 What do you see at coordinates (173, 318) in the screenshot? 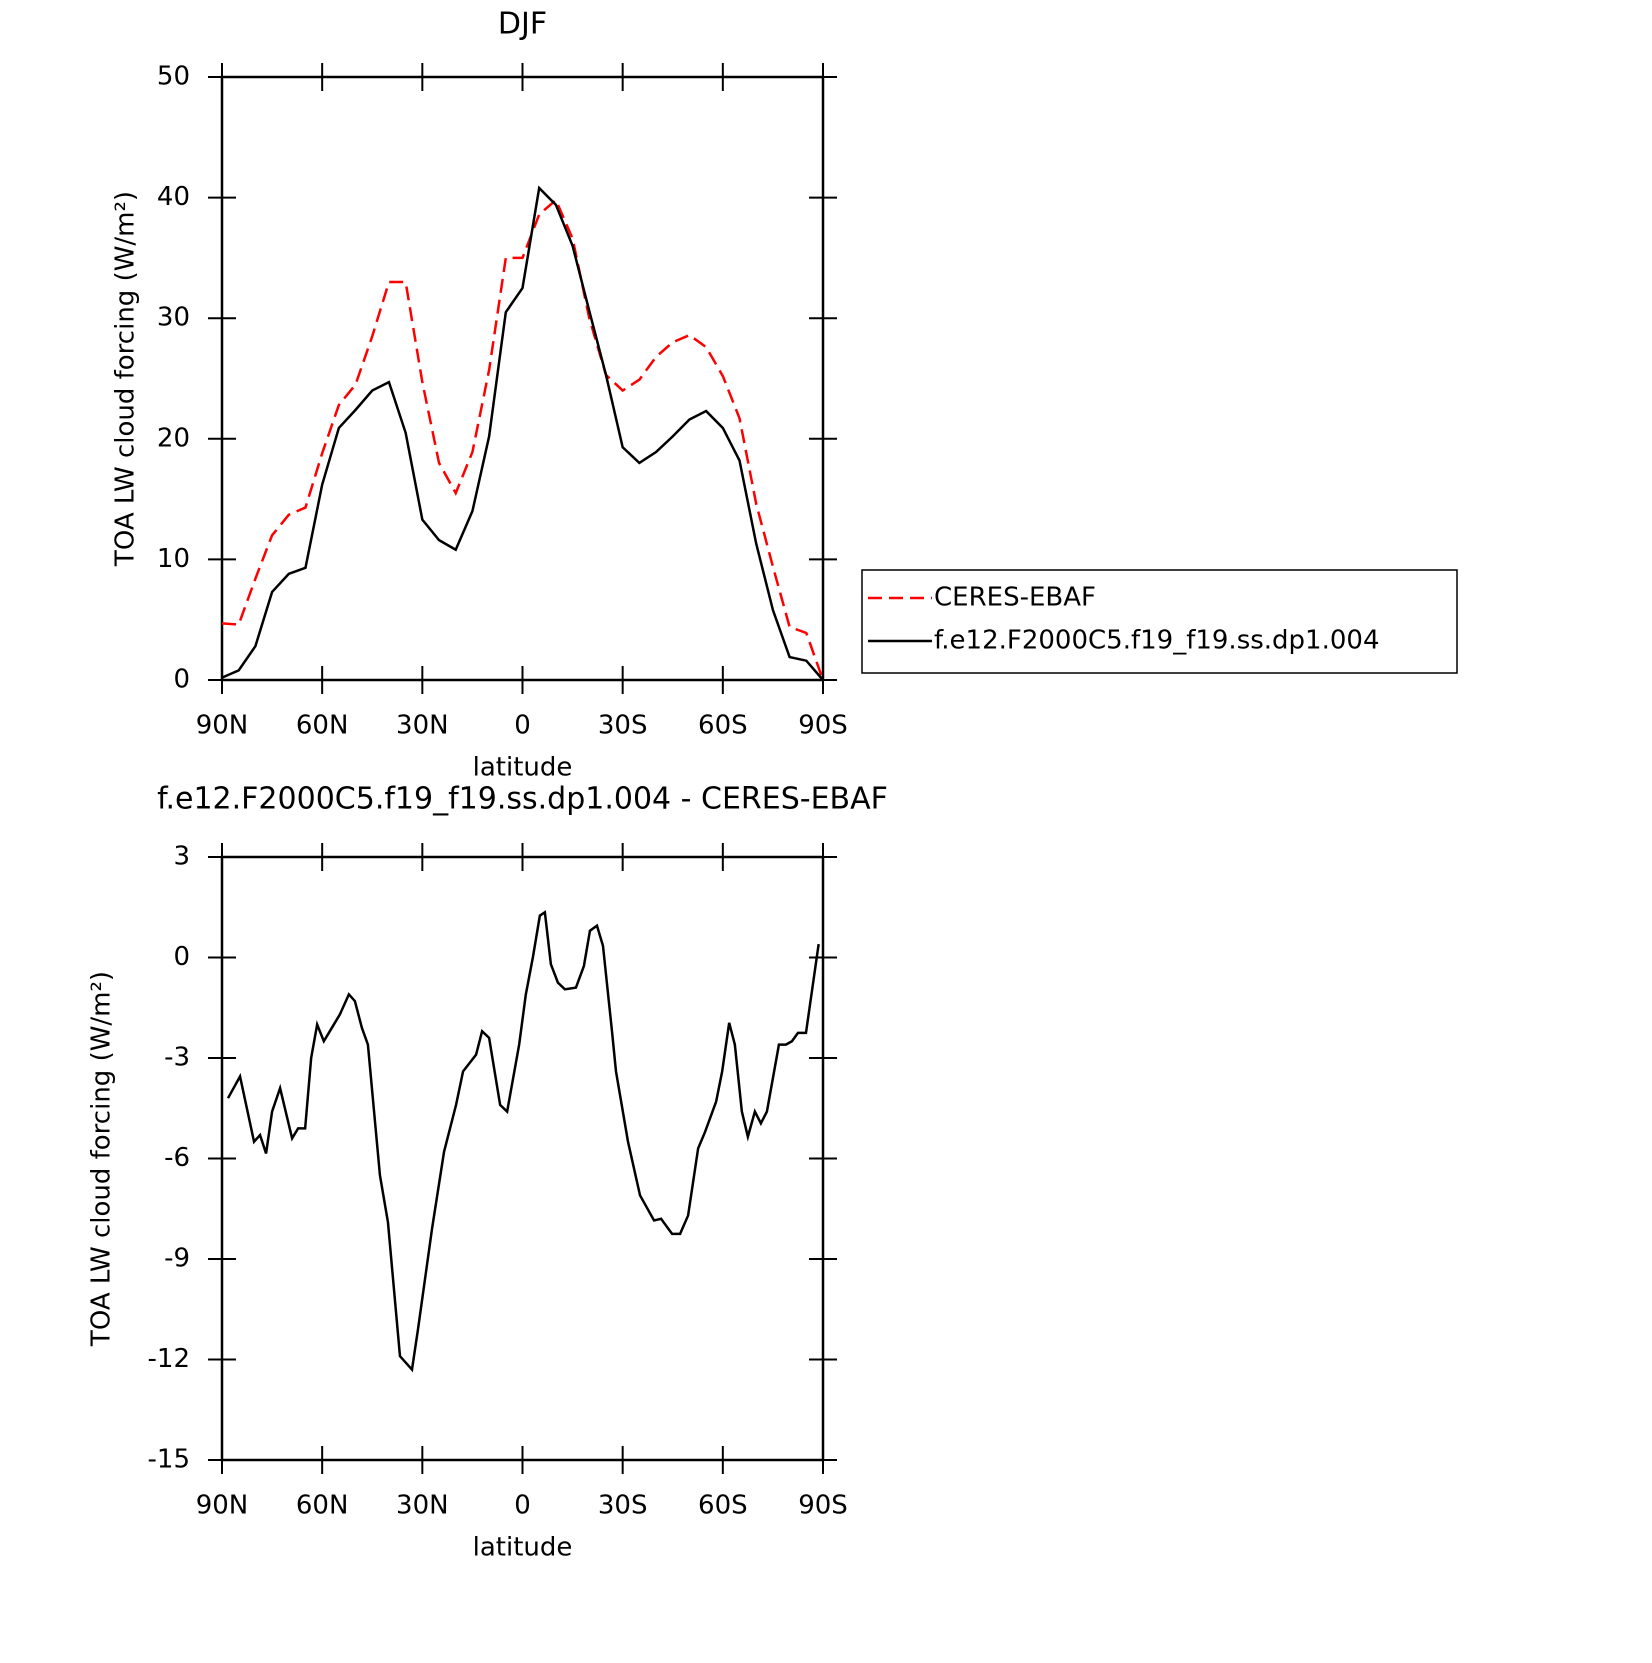
I see `y-tick-label: 30` at bounding box center [173, 318].